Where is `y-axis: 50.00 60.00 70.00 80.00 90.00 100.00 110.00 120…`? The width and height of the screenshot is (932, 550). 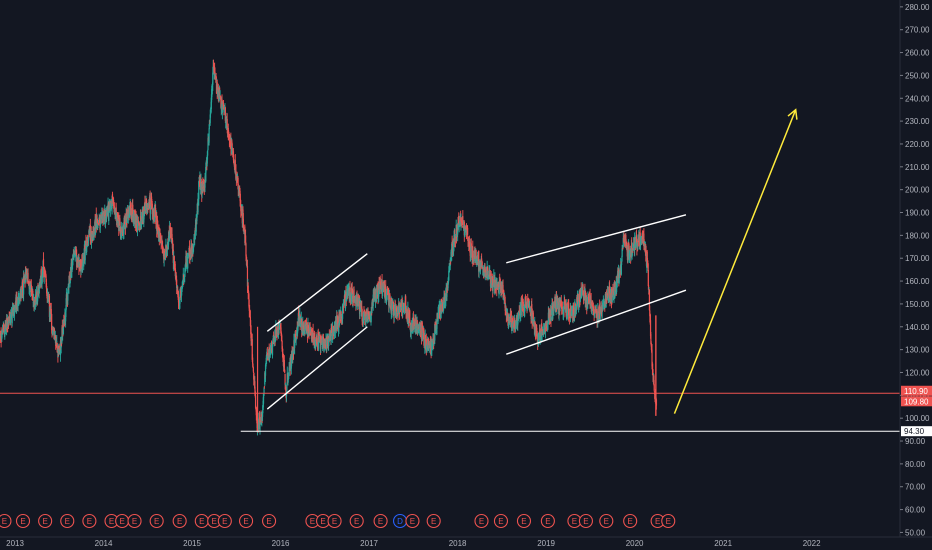
y-axis: 50.00 60.00 70.00 80.00 90.00 100.00 110.00 120… is located at coordinates (915, 275).